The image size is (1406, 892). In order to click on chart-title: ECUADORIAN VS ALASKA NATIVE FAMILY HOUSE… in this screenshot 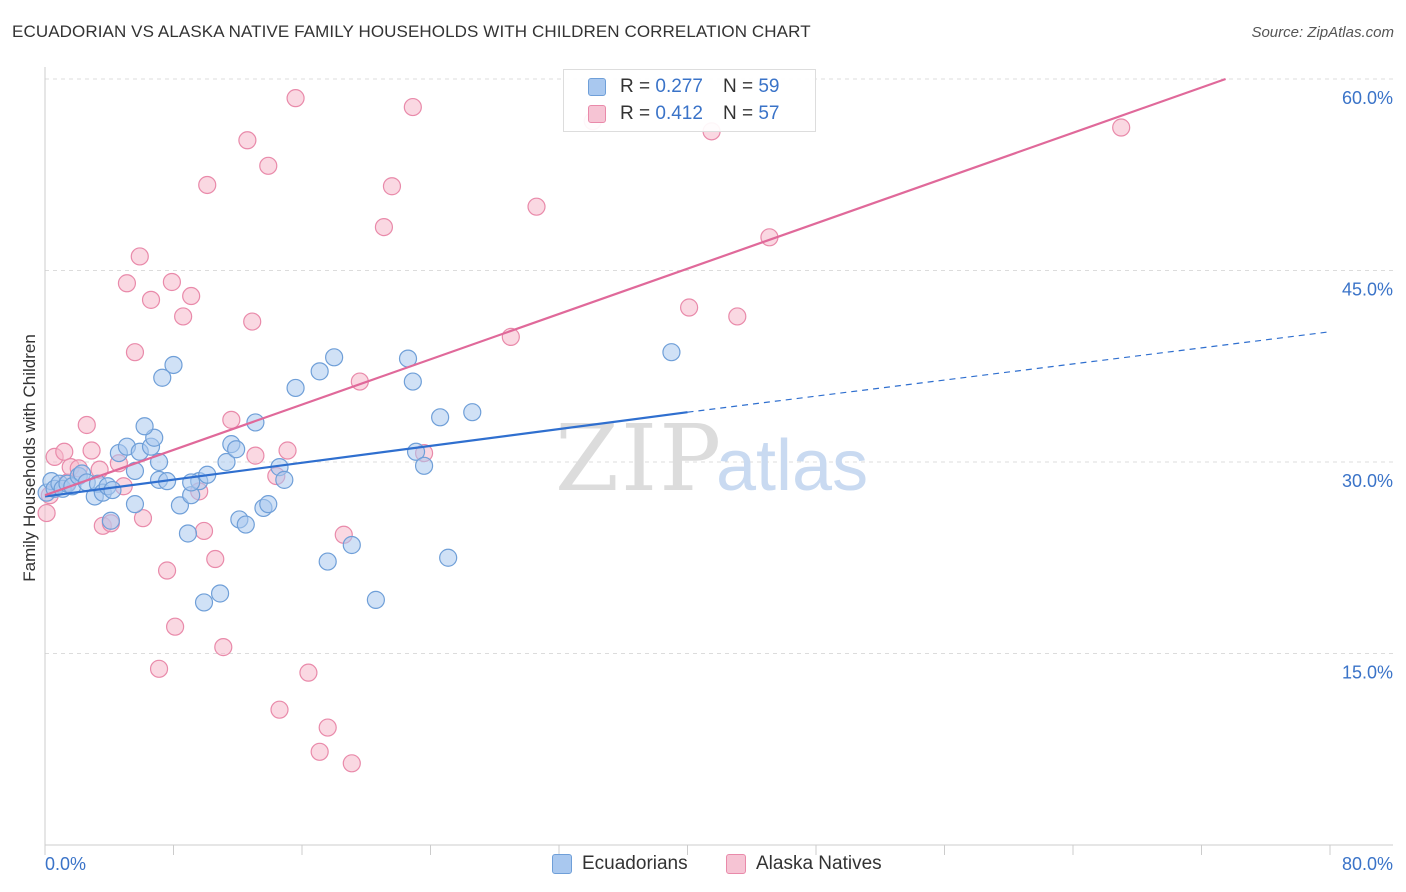, I will do `click(411, 31)`.